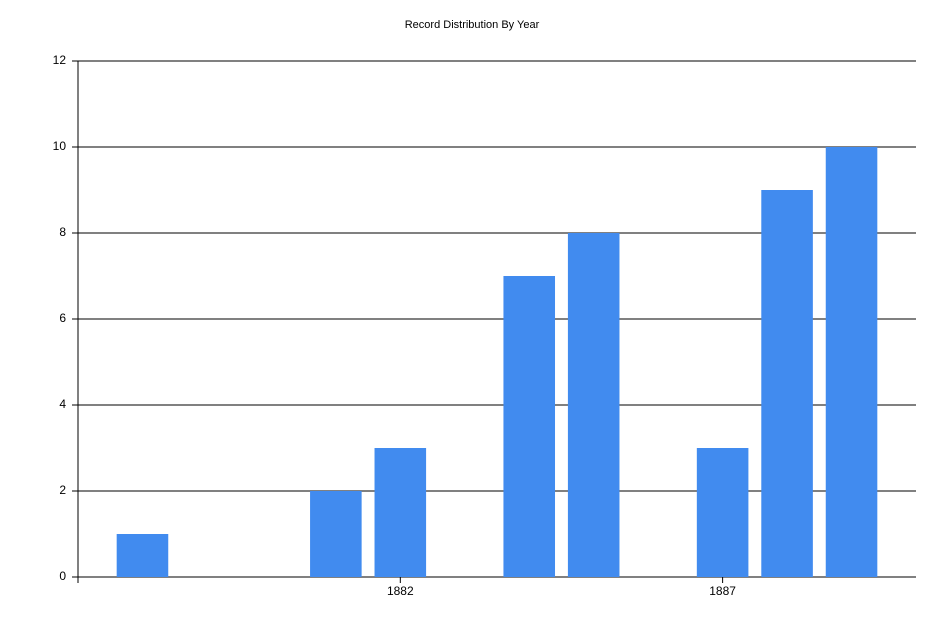  Describe the element at coordinates (62, 232) in the screenshot. I see `y-tick-label: 8` at that location.